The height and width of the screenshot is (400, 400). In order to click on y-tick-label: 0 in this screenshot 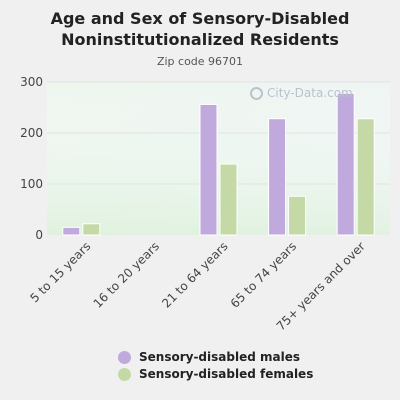, I will do `click(39, 235)`.